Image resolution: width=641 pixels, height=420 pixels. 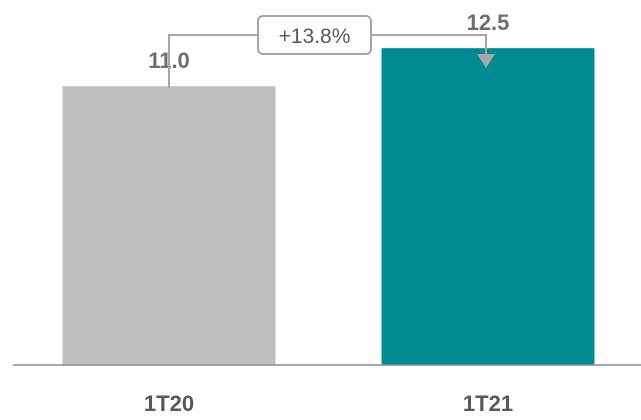 What do you see at coordinates (488, 22) in the screenshot?
I see `value-label-1t21: 12.5` at bounding box center [488, 22].